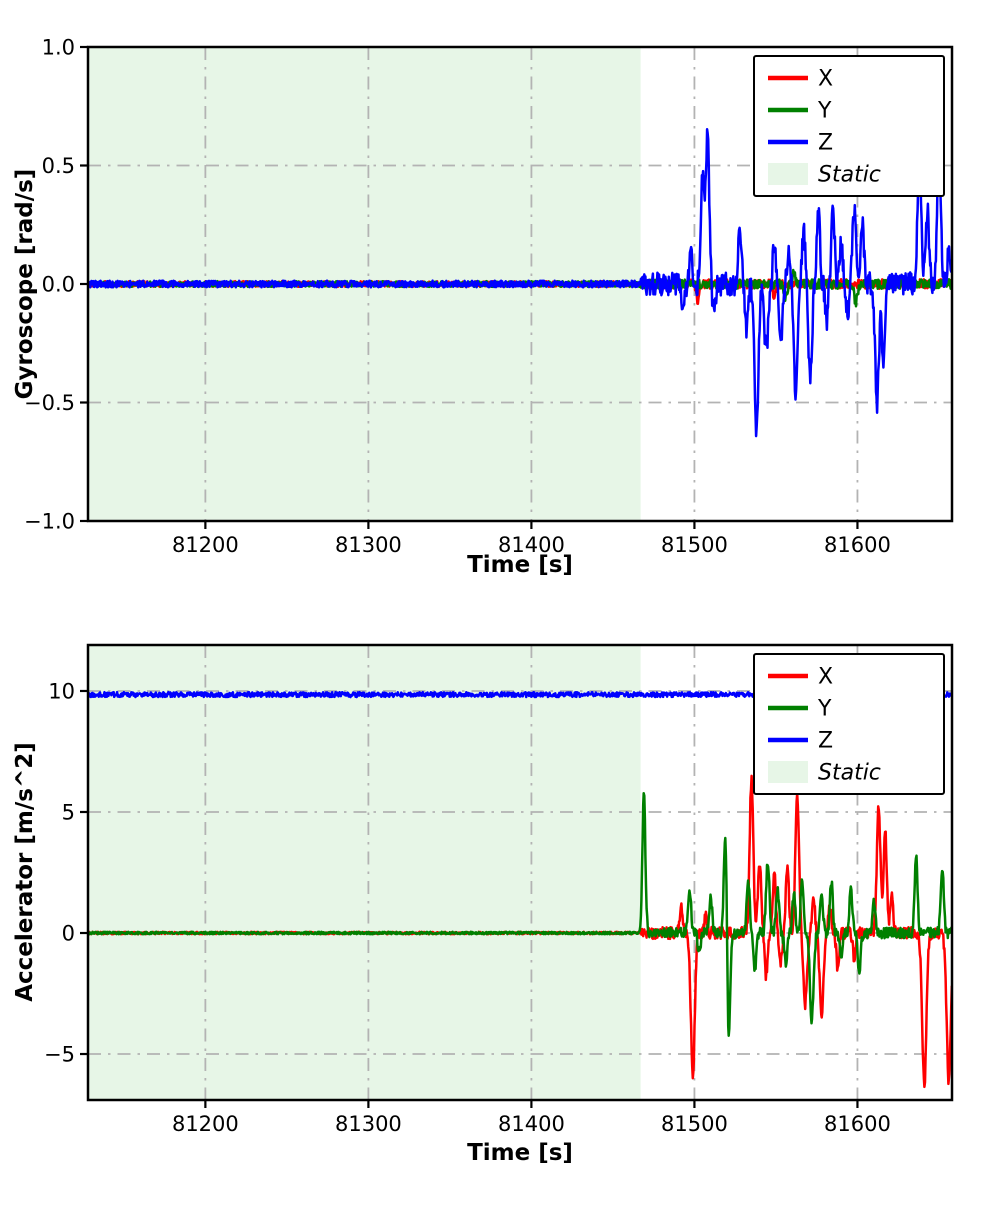  I want to click on y-tick-label: −5, so click(59, 1054).